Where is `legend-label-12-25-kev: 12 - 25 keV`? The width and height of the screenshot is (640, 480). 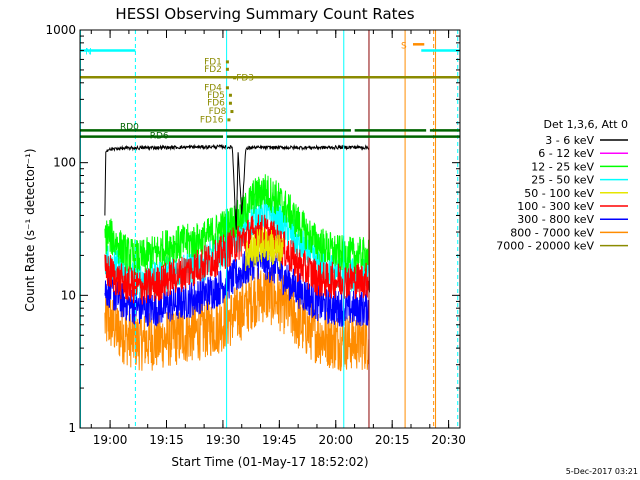 legend-label-12-25-kev: 12 - 25 keV is located at coordinates (562, 166).